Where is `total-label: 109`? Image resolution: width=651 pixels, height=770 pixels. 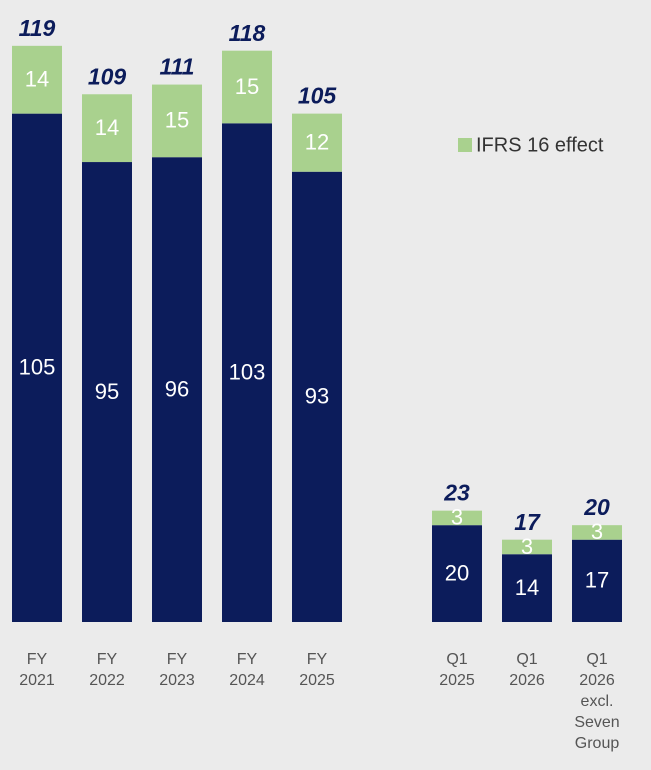 total-label: 109 is located at coordinates (107, 76).